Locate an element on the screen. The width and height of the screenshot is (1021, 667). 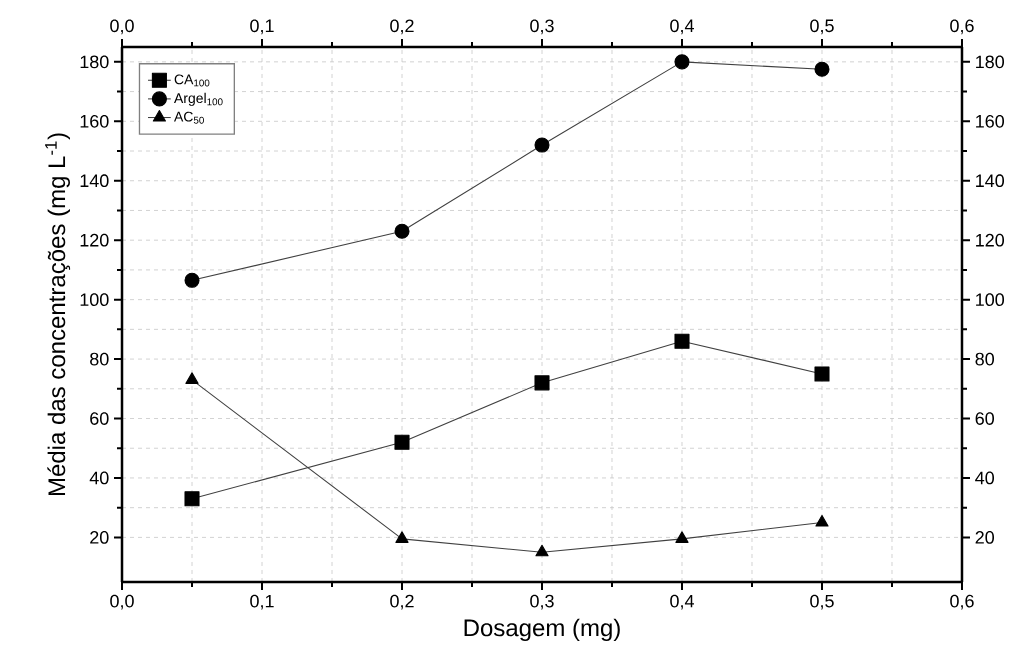
x2-tick-label: 0,3 is located at coordinates (542, 602).